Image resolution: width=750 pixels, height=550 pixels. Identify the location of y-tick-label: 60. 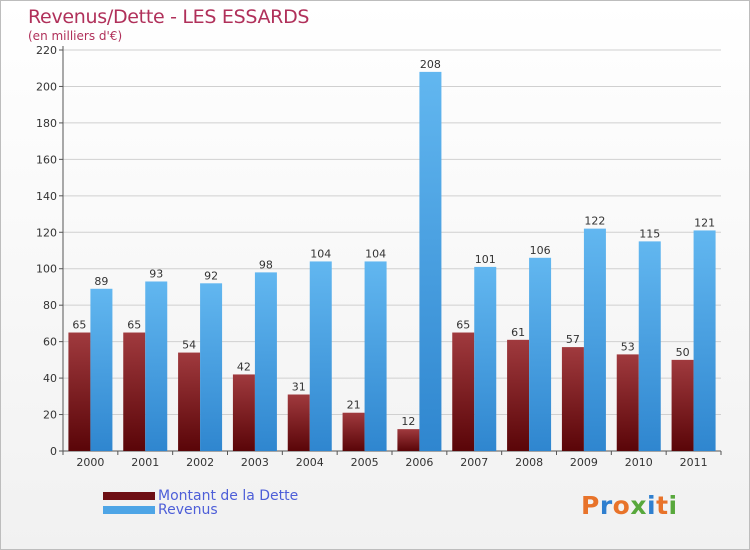
(50, 342).